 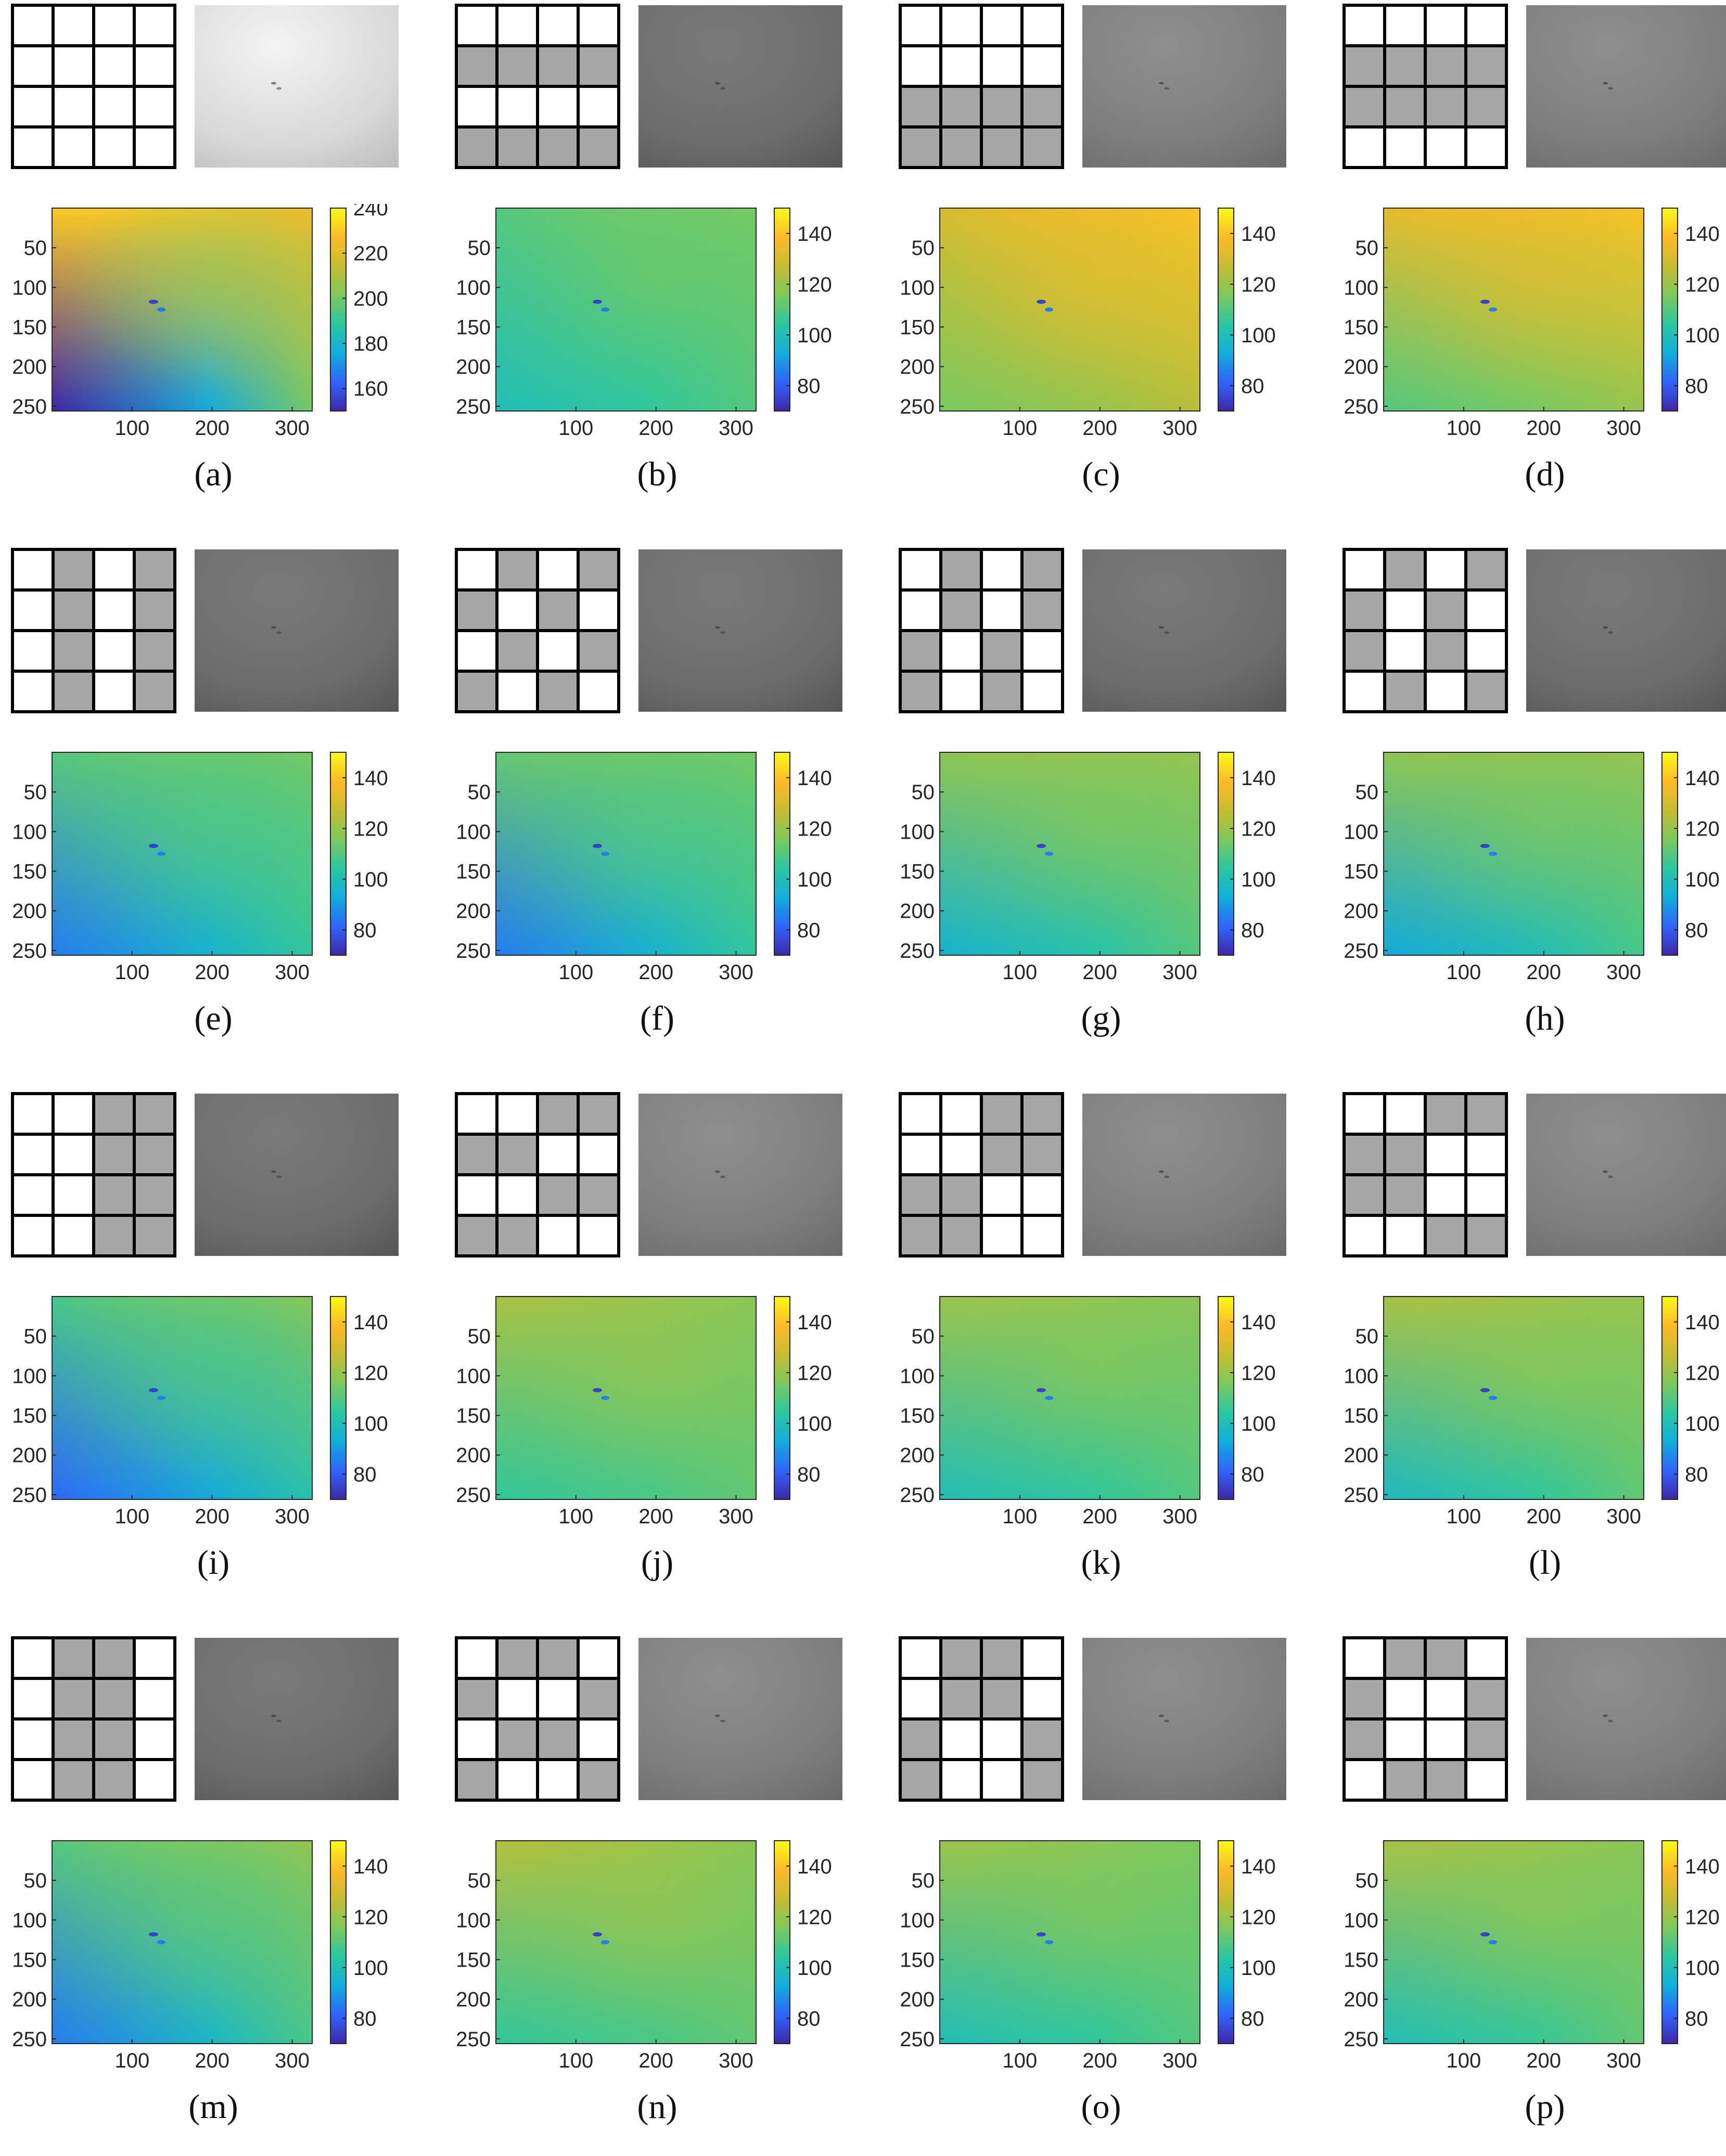 I want to click on figure-panel: 100 200 300 50 100 150 200 250 140 120 100 80 (d), so click(x=1531, y=263).